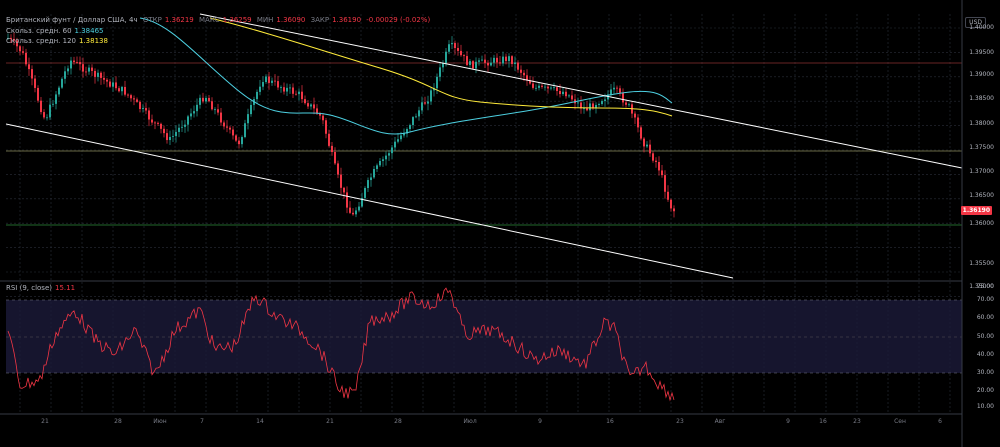 This screenshot has height=447, width=1000. What do you see at coordinates (981, 27) in the screenshot?
I see `price-tick-label: 1.40000` at bounding box center [981, 27].